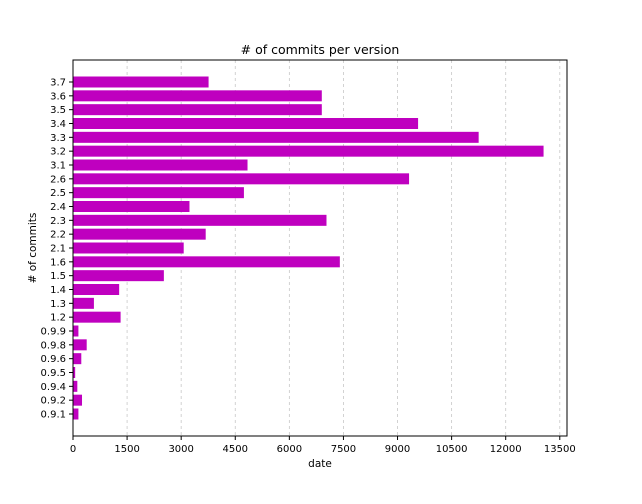 Image resolution: width=642 pixels, height=504 pixels. What do you see at coordinates (320, 464) in the screenshot?
I see `x-axis-label: date` at bounding box center [320, 464].